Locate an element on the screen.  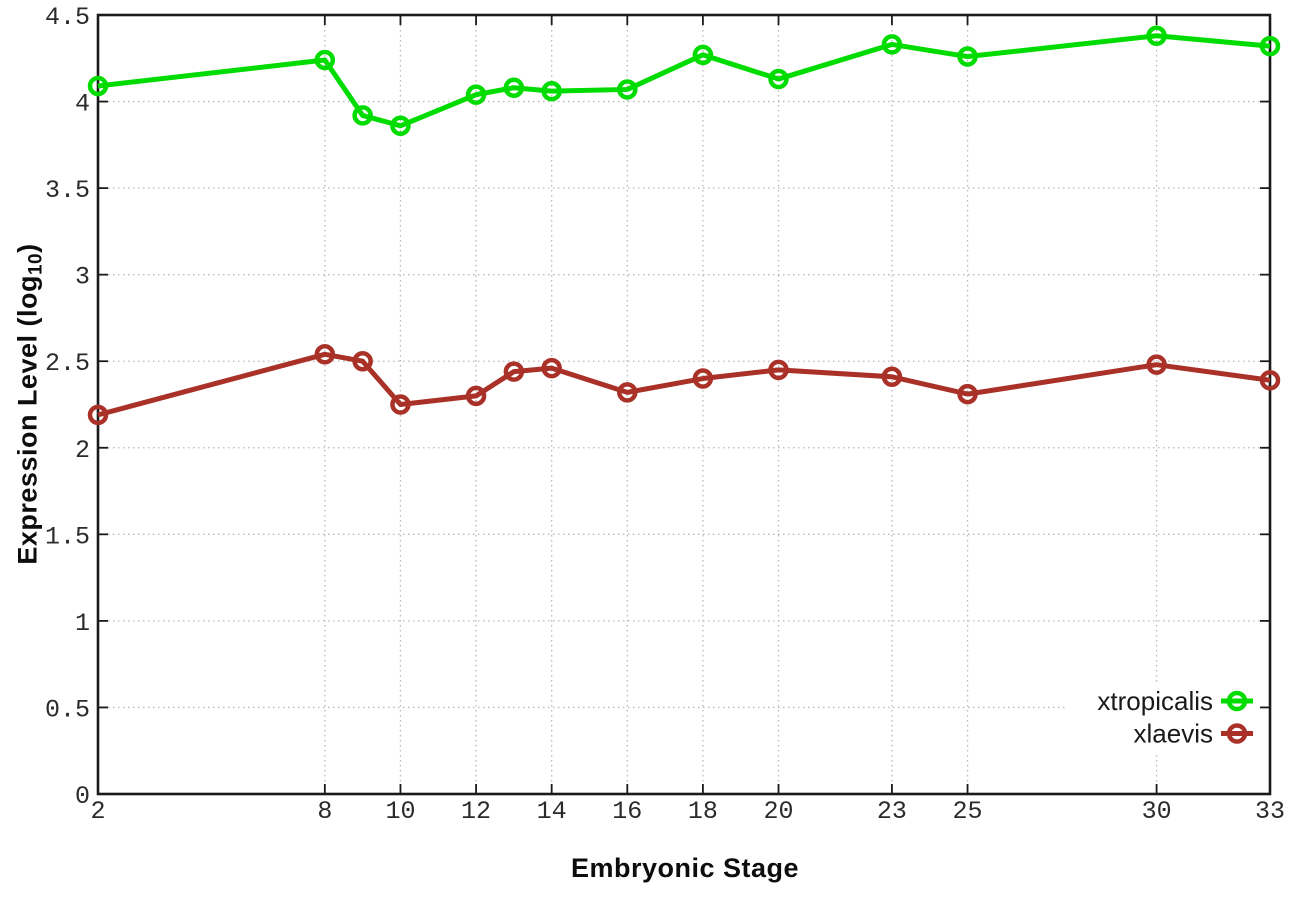
y-tick-label: 2.5 is located at coordinates (67, 363).